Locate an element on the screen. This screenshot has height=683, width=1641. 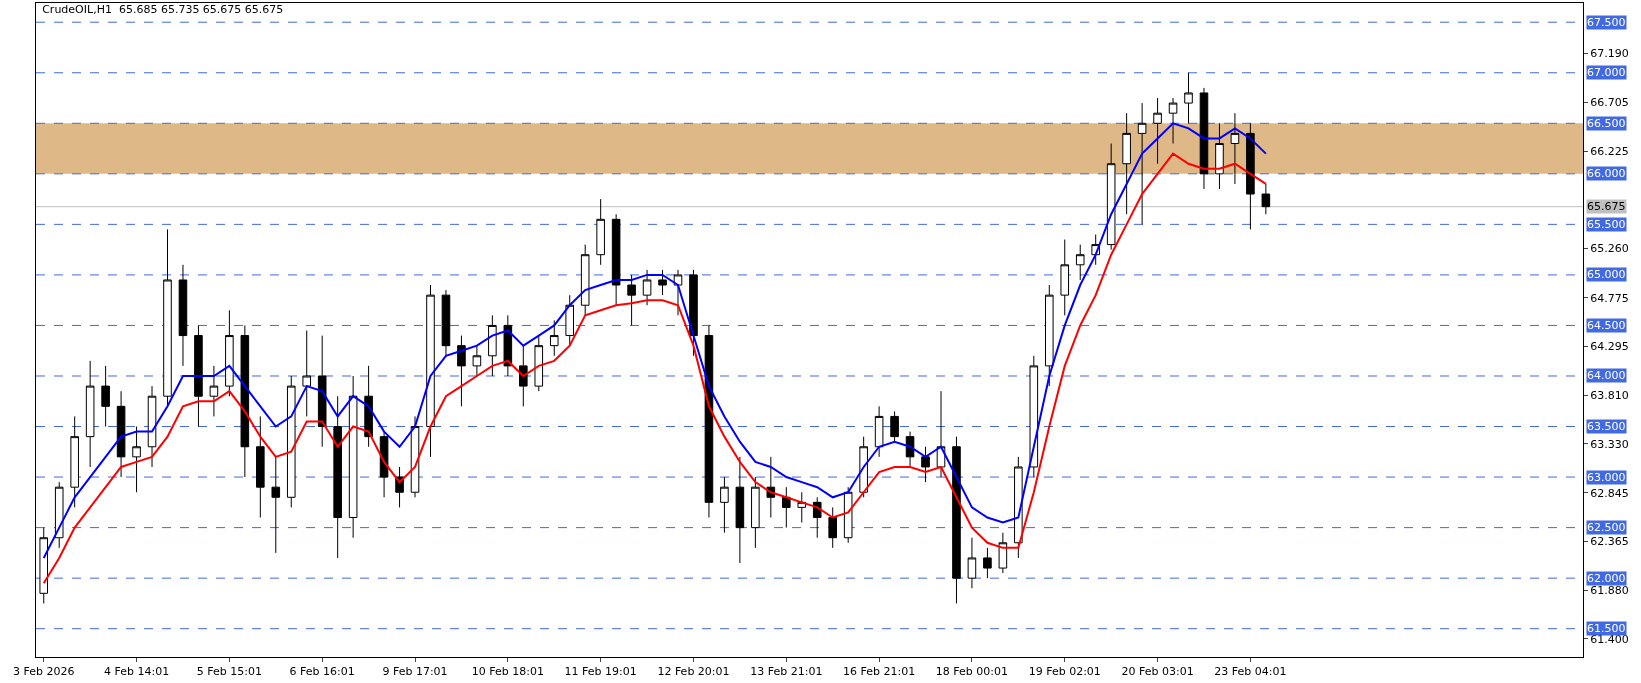
x-tick-label: 23 Feb 04:01 is located at coordinates (1250, 672).